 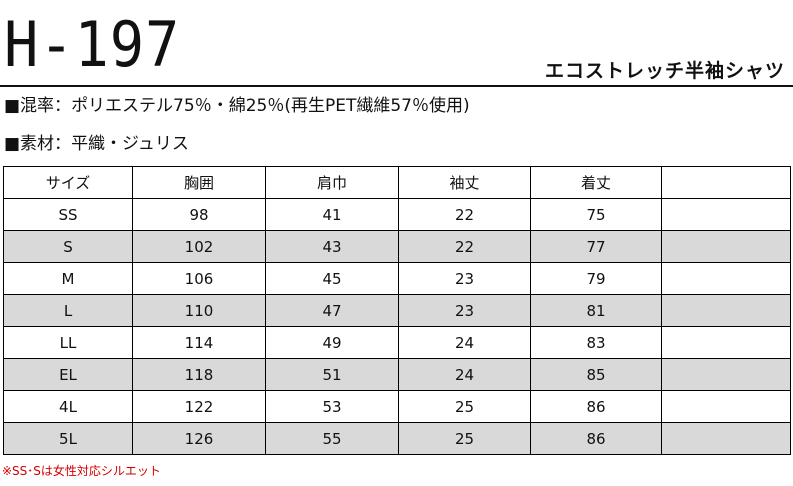 I want to click on blend-spec: ■混率：ポリエステル75％・綿25％(再生PET繊維57％使用), so click(x=237, y=106).